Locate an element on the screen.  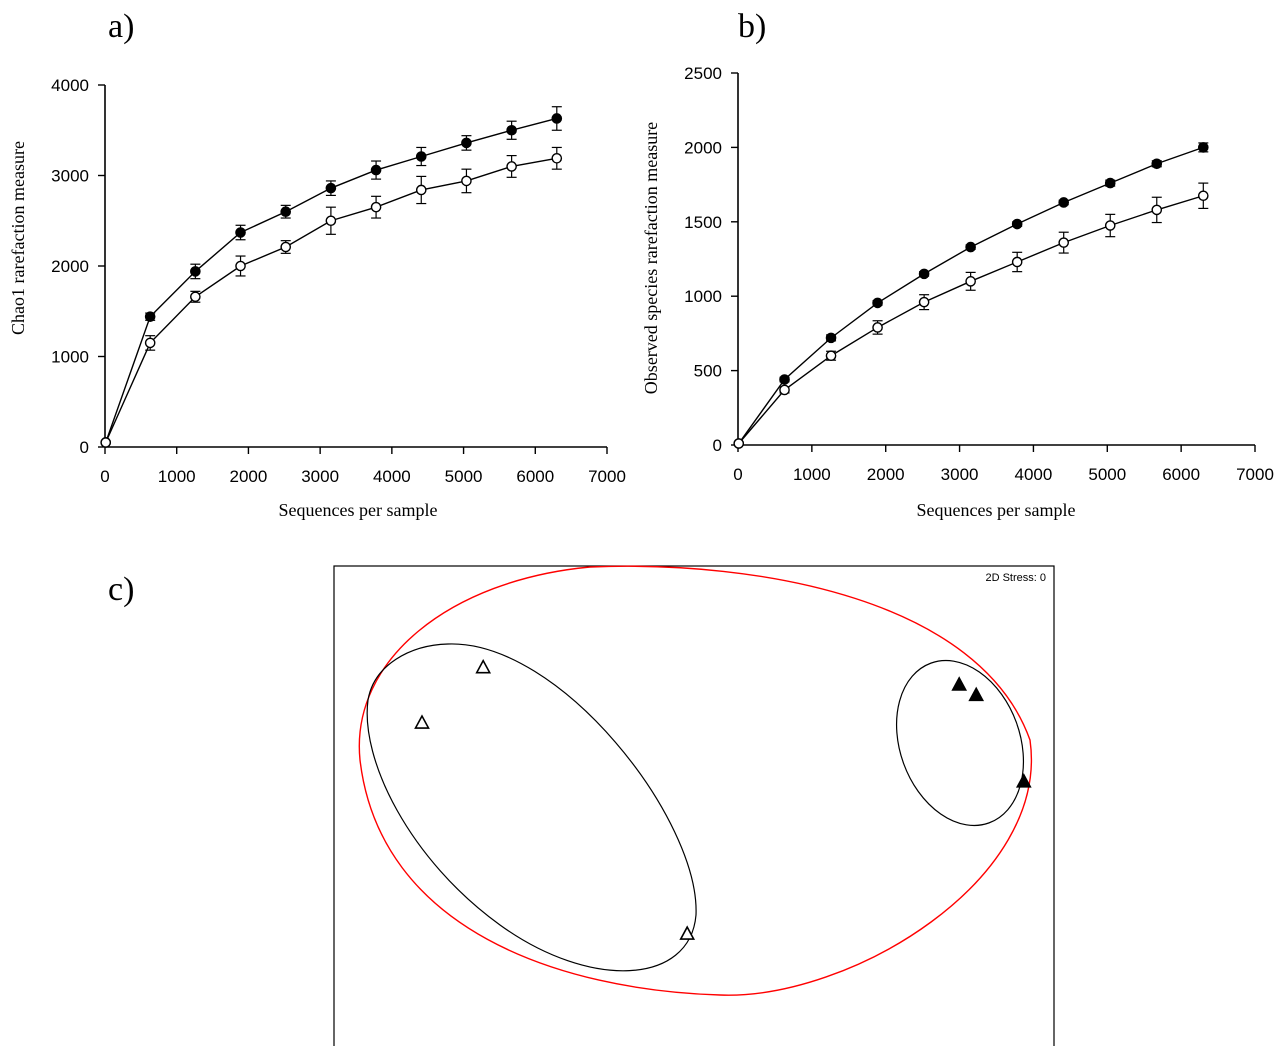
panel-a-x-tick-label: 1000 is located at coordinates (177, 476).